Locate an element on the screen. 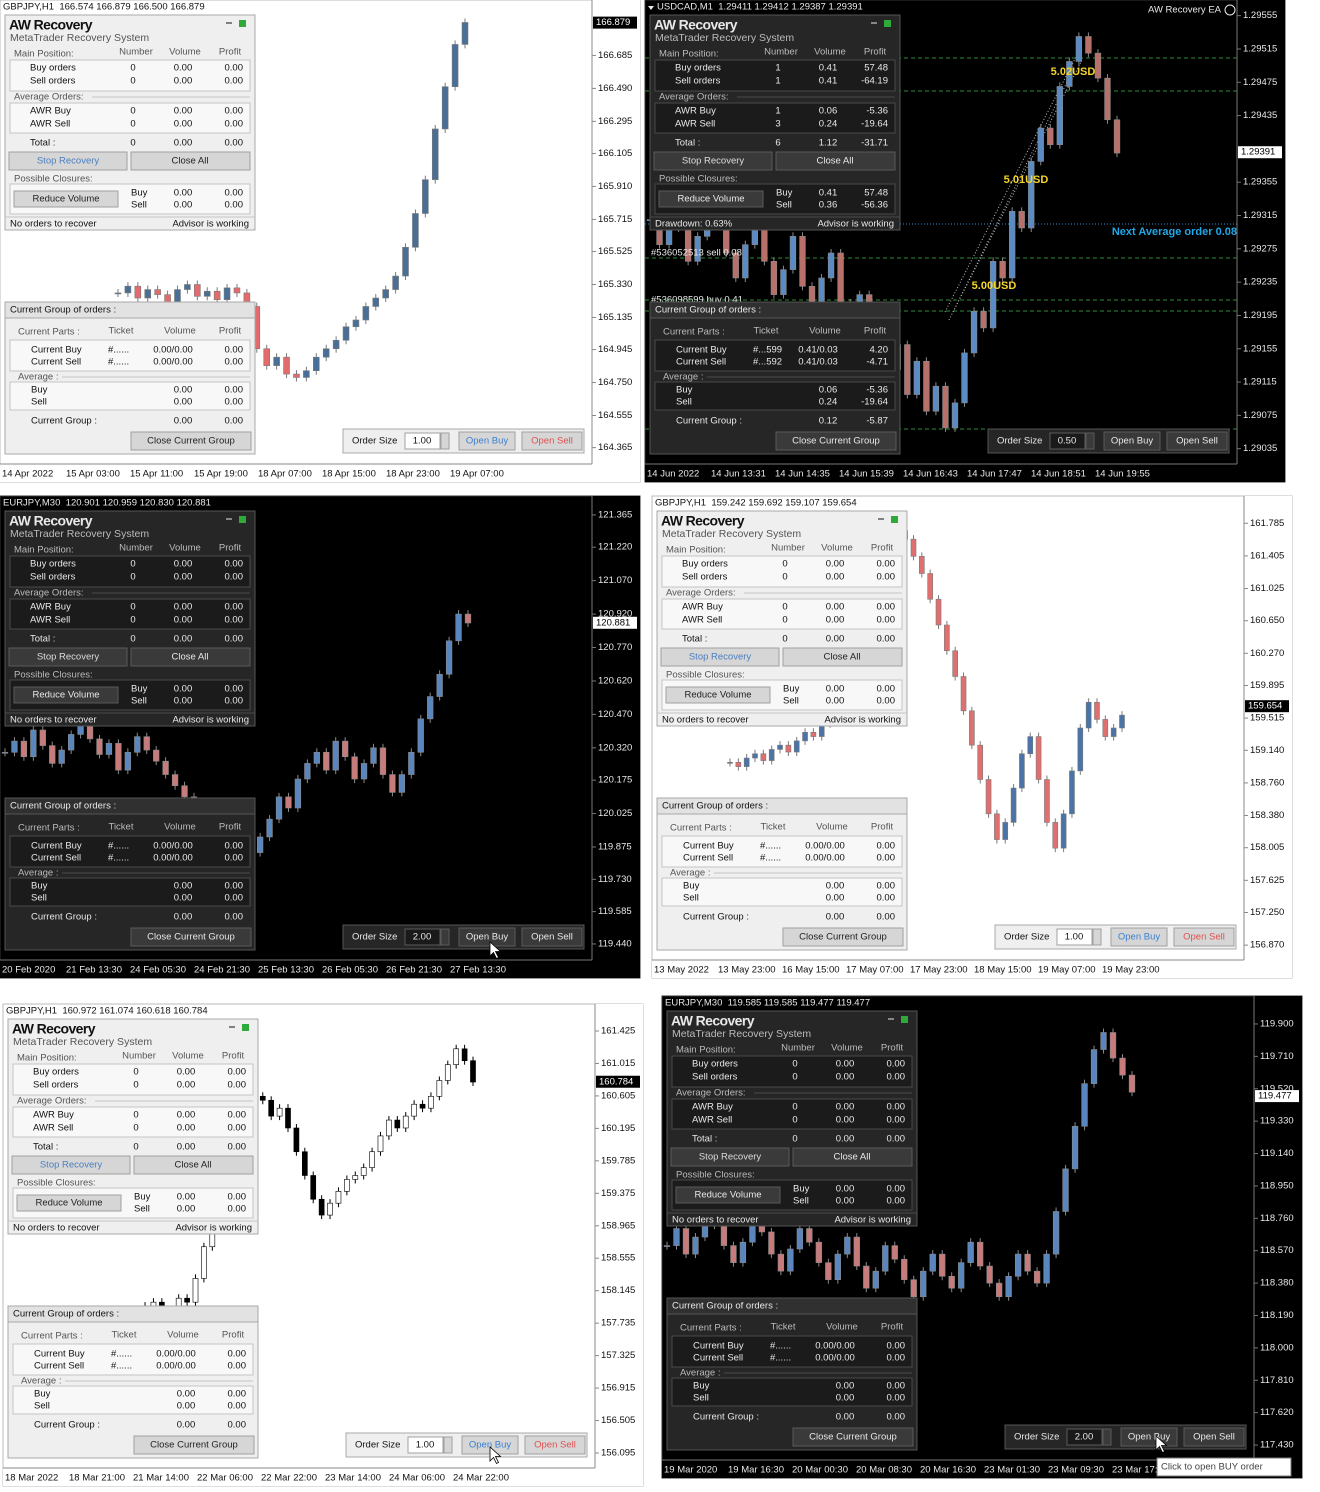  row-number: 0 is located at coordinates (784, 577).